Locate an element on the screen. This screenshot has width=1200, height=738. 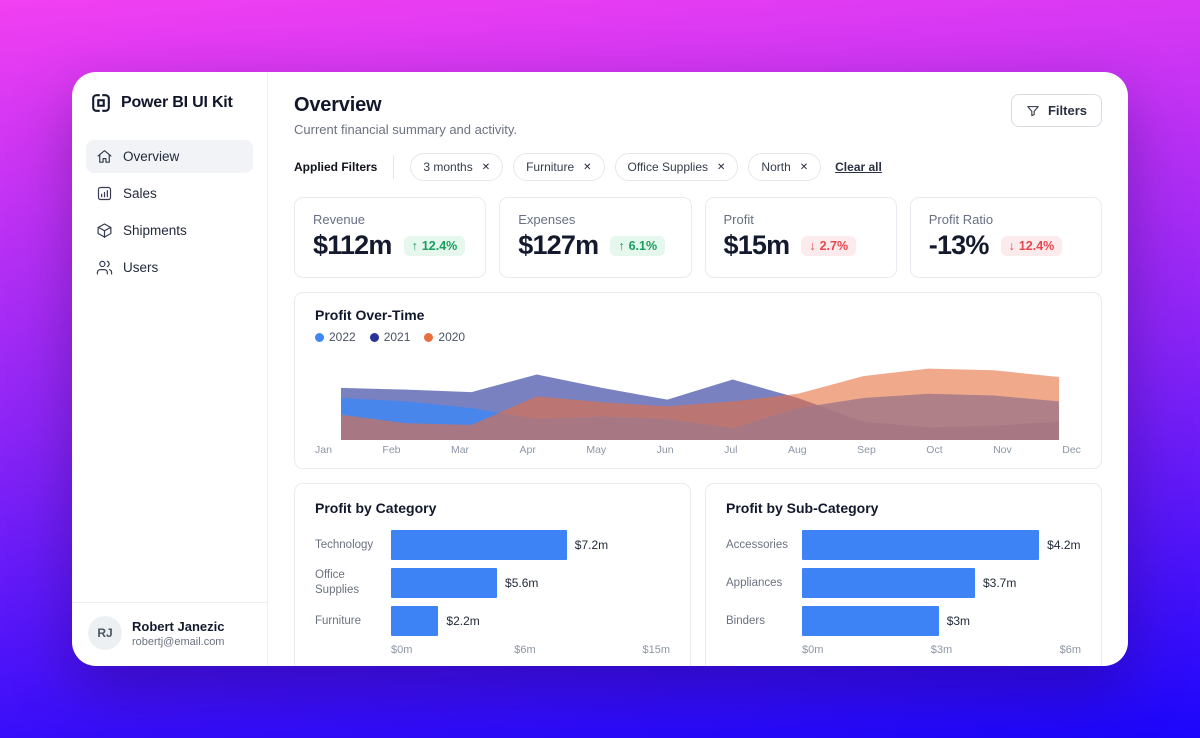
bar-row: Office Supplies $5.6m is located at coordinates (492, 583).